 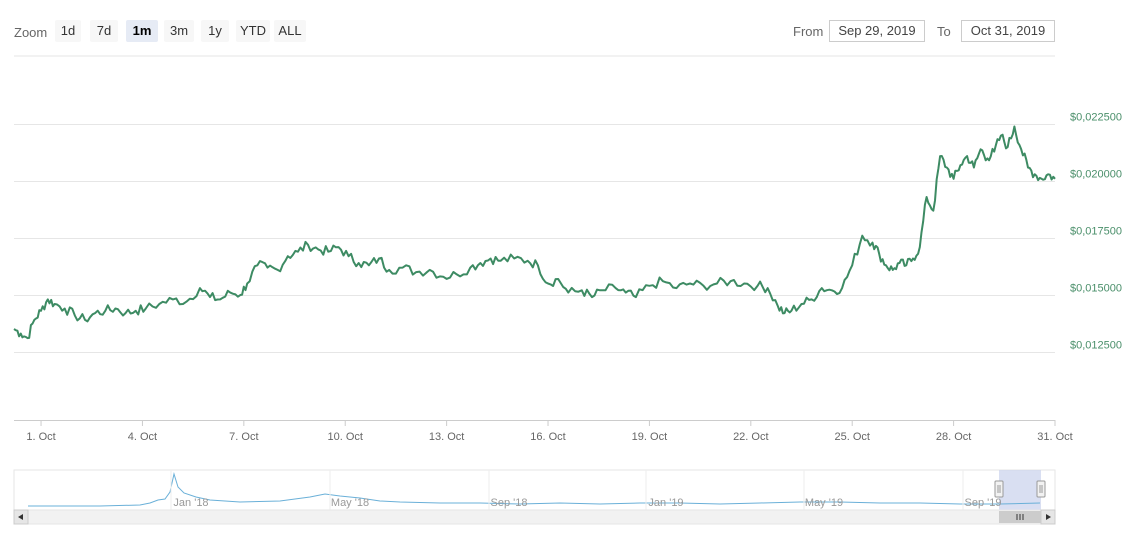 What do you see at coordinates (243, 437) in the screenshot?
I see `x-tick-label: 7. Oct` at bounding box center [243, 437].